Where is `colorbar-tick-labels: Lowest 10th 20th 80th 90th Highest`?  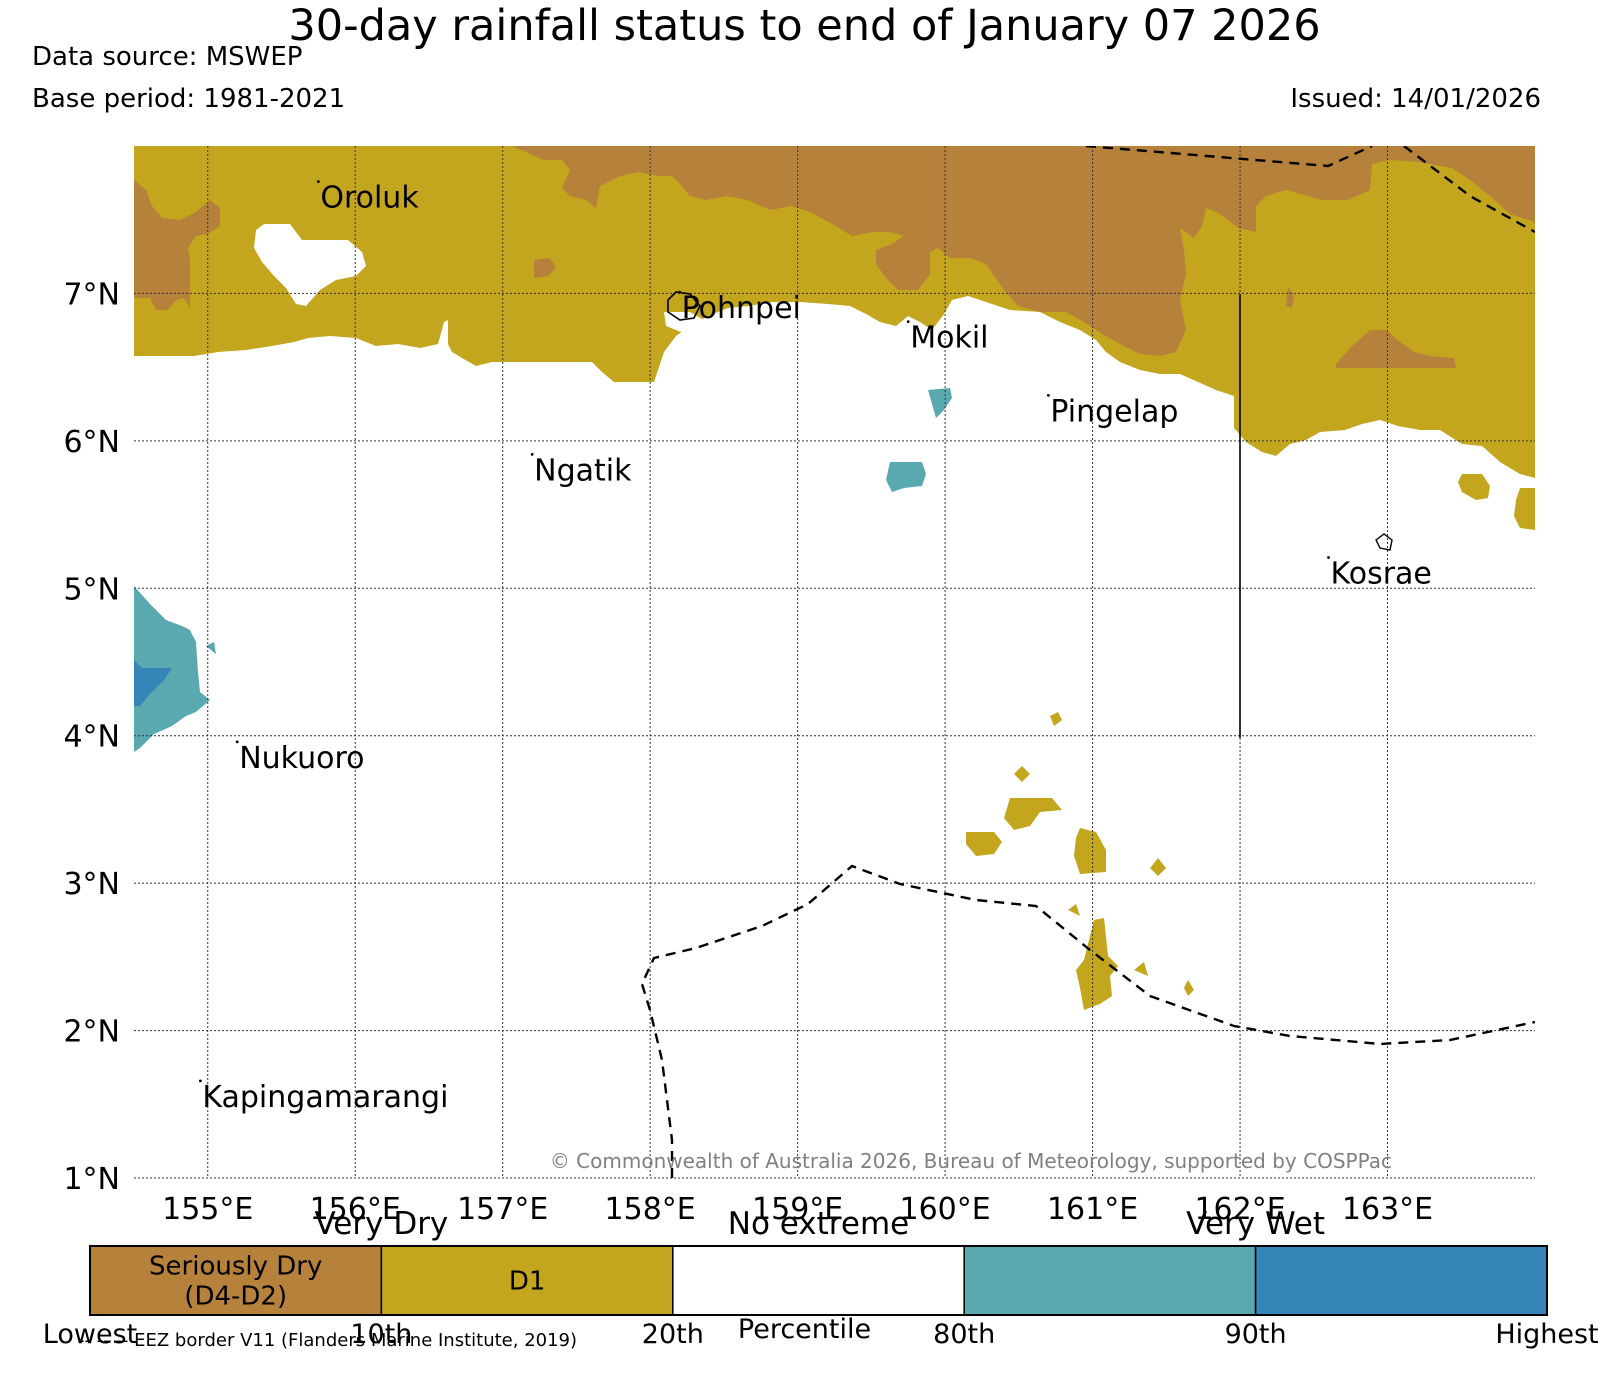
colorbar-tick-labels: Lowest 10th 20th 80th 90th Highest is located at coordinates (821, 1334).